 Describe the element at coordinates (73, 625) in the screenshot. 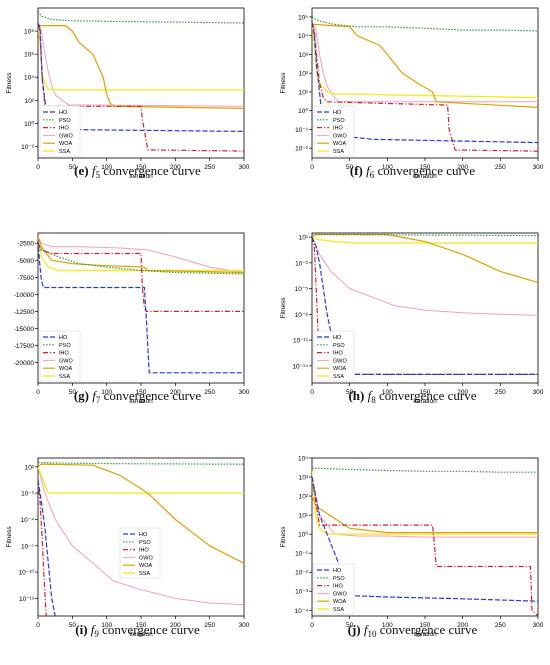

I see `x-tick-label: 50` at that location.